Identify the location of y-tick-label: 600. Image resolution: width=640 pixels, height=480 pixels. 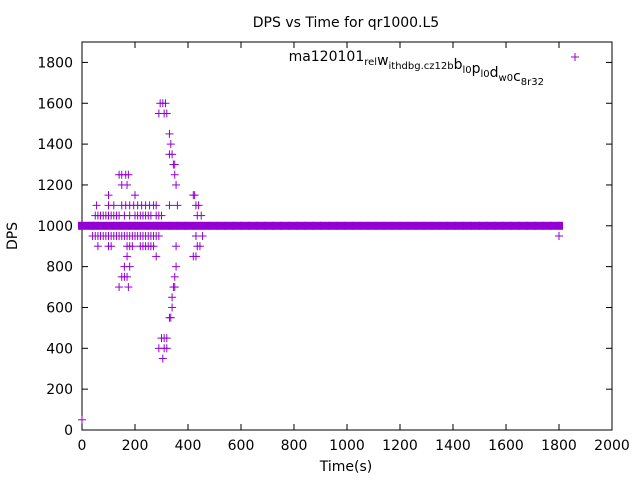
(59, 308).